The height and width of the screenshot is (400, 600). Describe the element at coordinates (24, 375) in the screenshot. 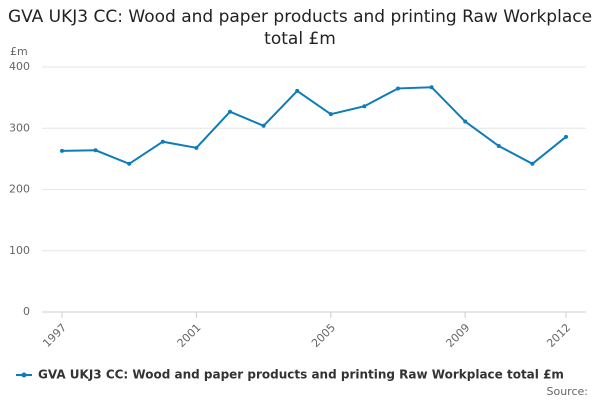

I see `legend-marker` at that location.